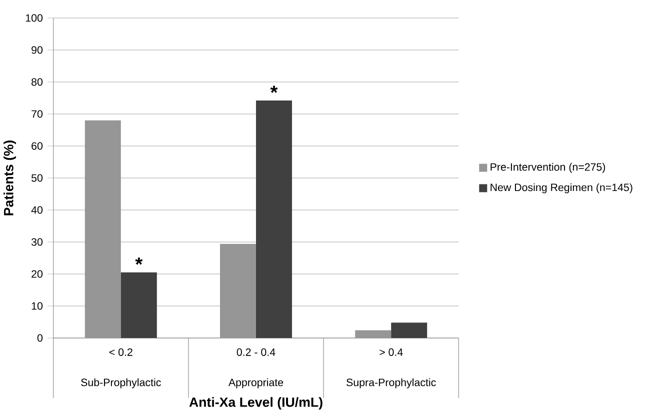  I want to click on y-tick-label: 80, so click(37, 82).